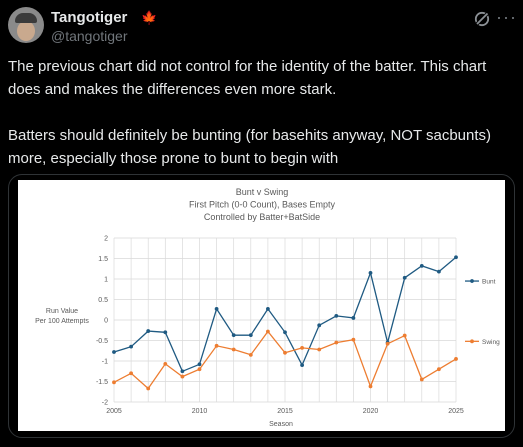 Image resolution: width=523 pixels, height=447 pixels. Describe the element at coordinates (371, 411) in the screenshot. I see `x-tick-label: 2020` at that location.